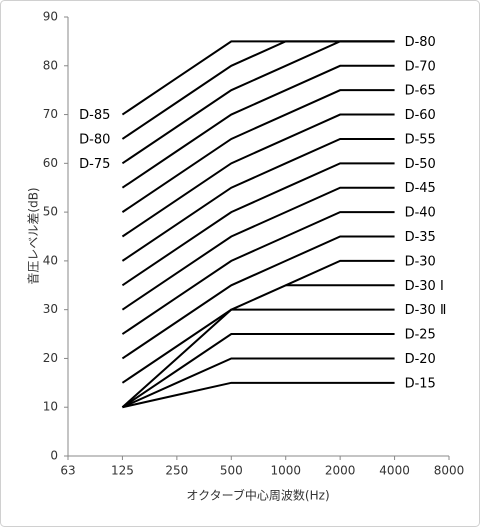  What do you see at coordinates (340, 471) in the screenshot?
I see `x-tick-label: 2000` at bounding box center [340, 471].